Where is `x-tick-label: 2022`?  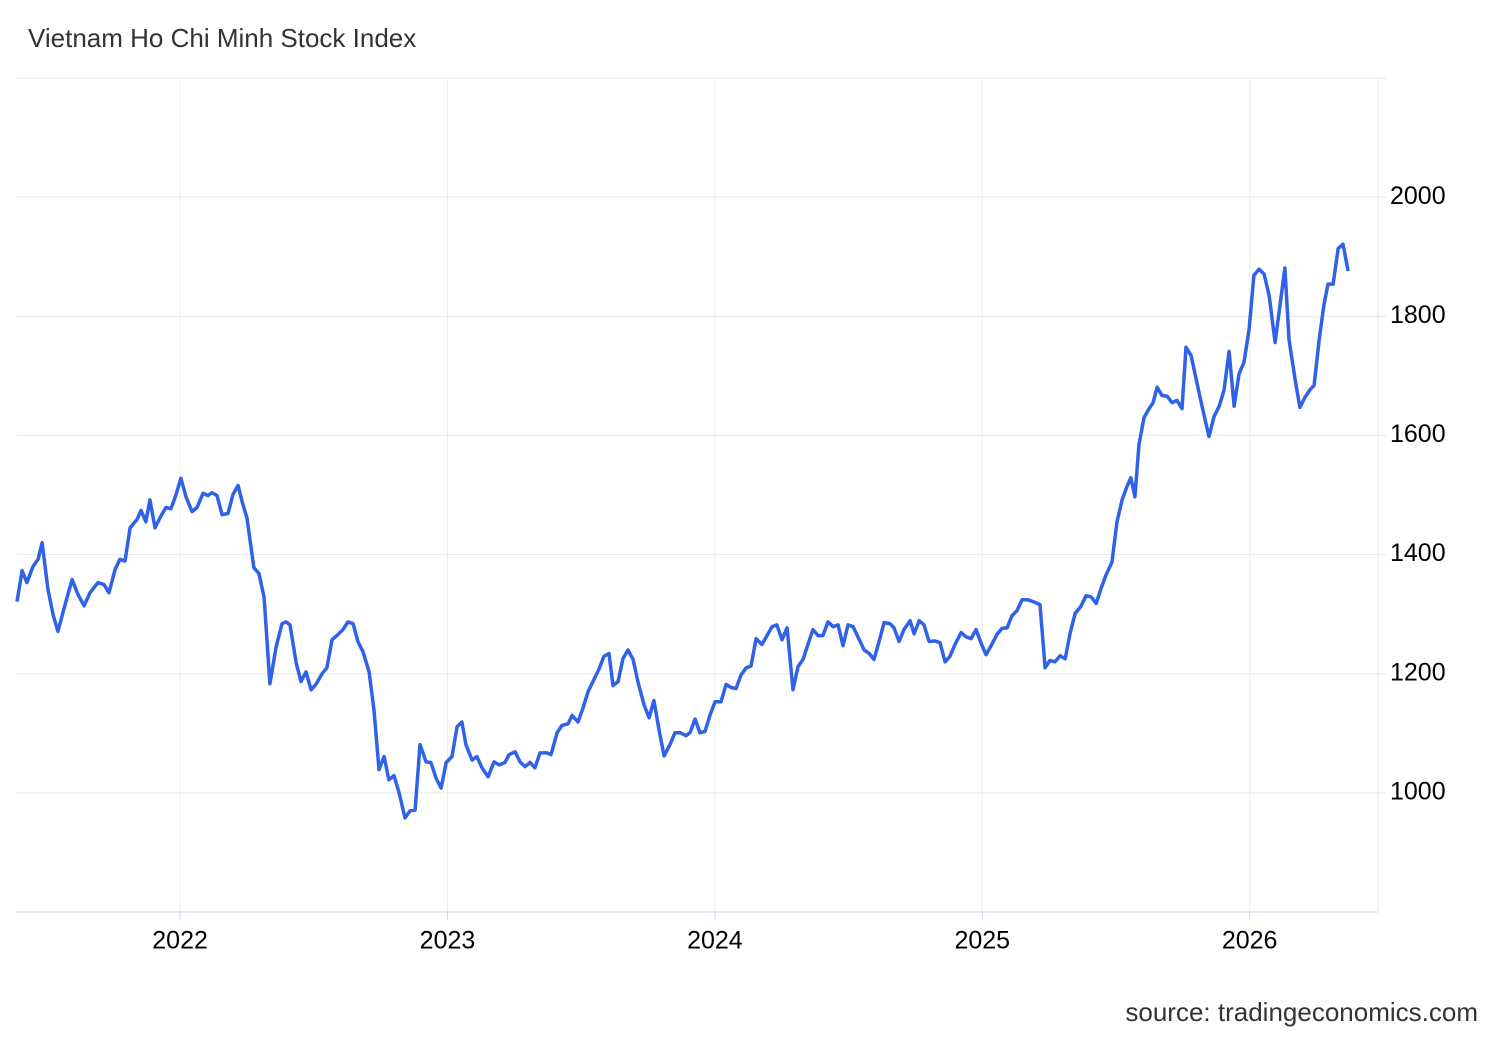
x-tick-label: 2022 is located at coordinates (180, 941).